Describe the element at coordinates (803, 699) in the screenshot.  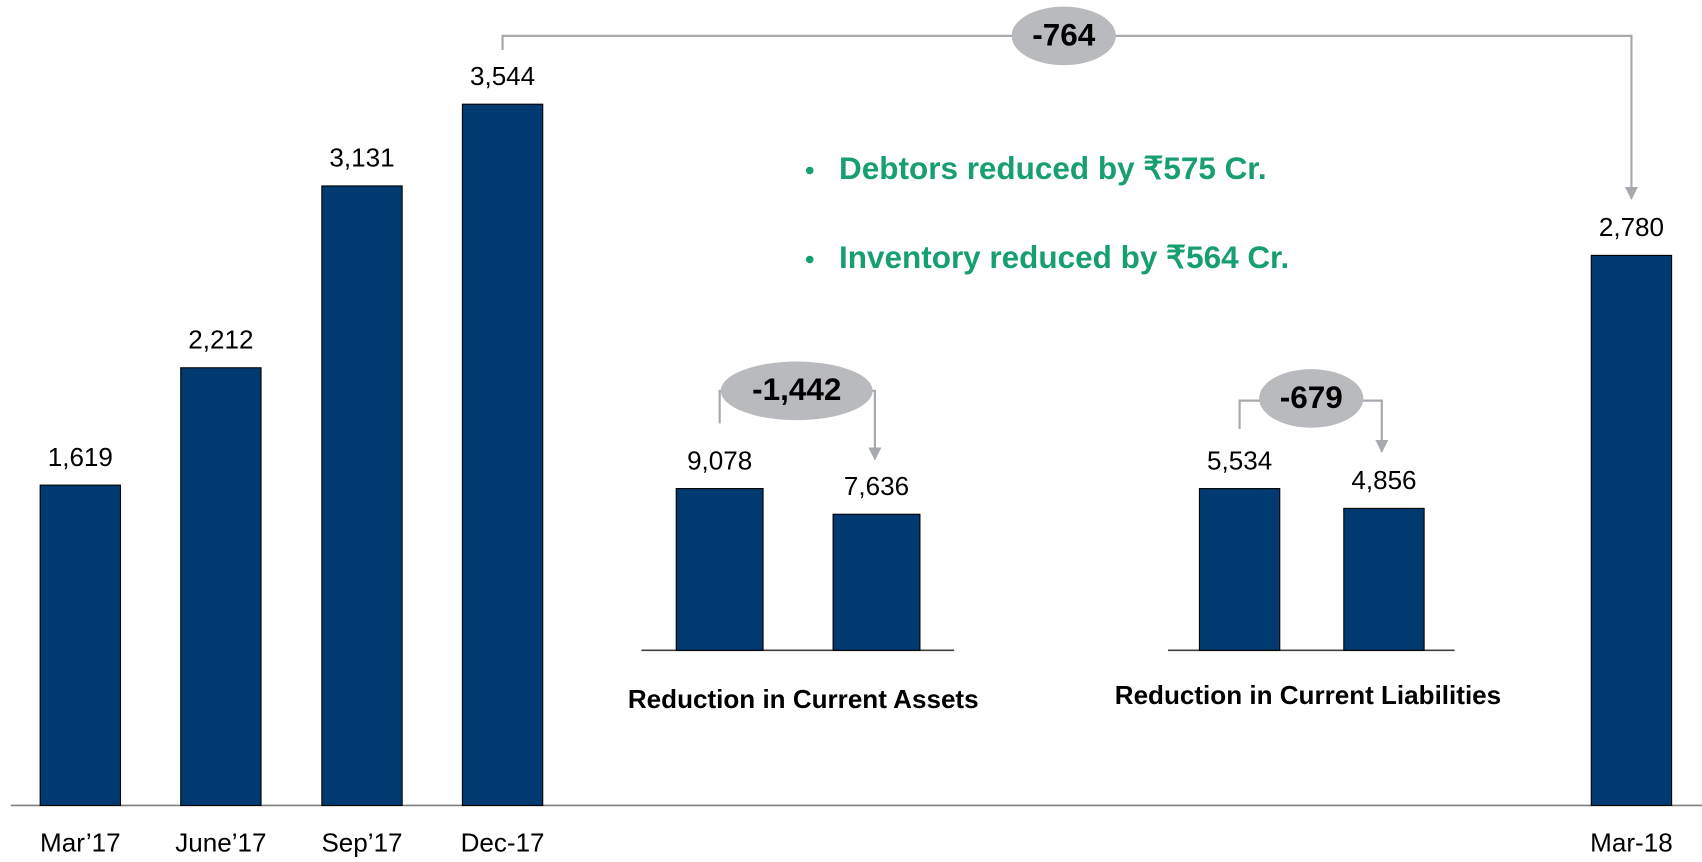
I see `chart-title: Reduction in Current Assets` at that location.